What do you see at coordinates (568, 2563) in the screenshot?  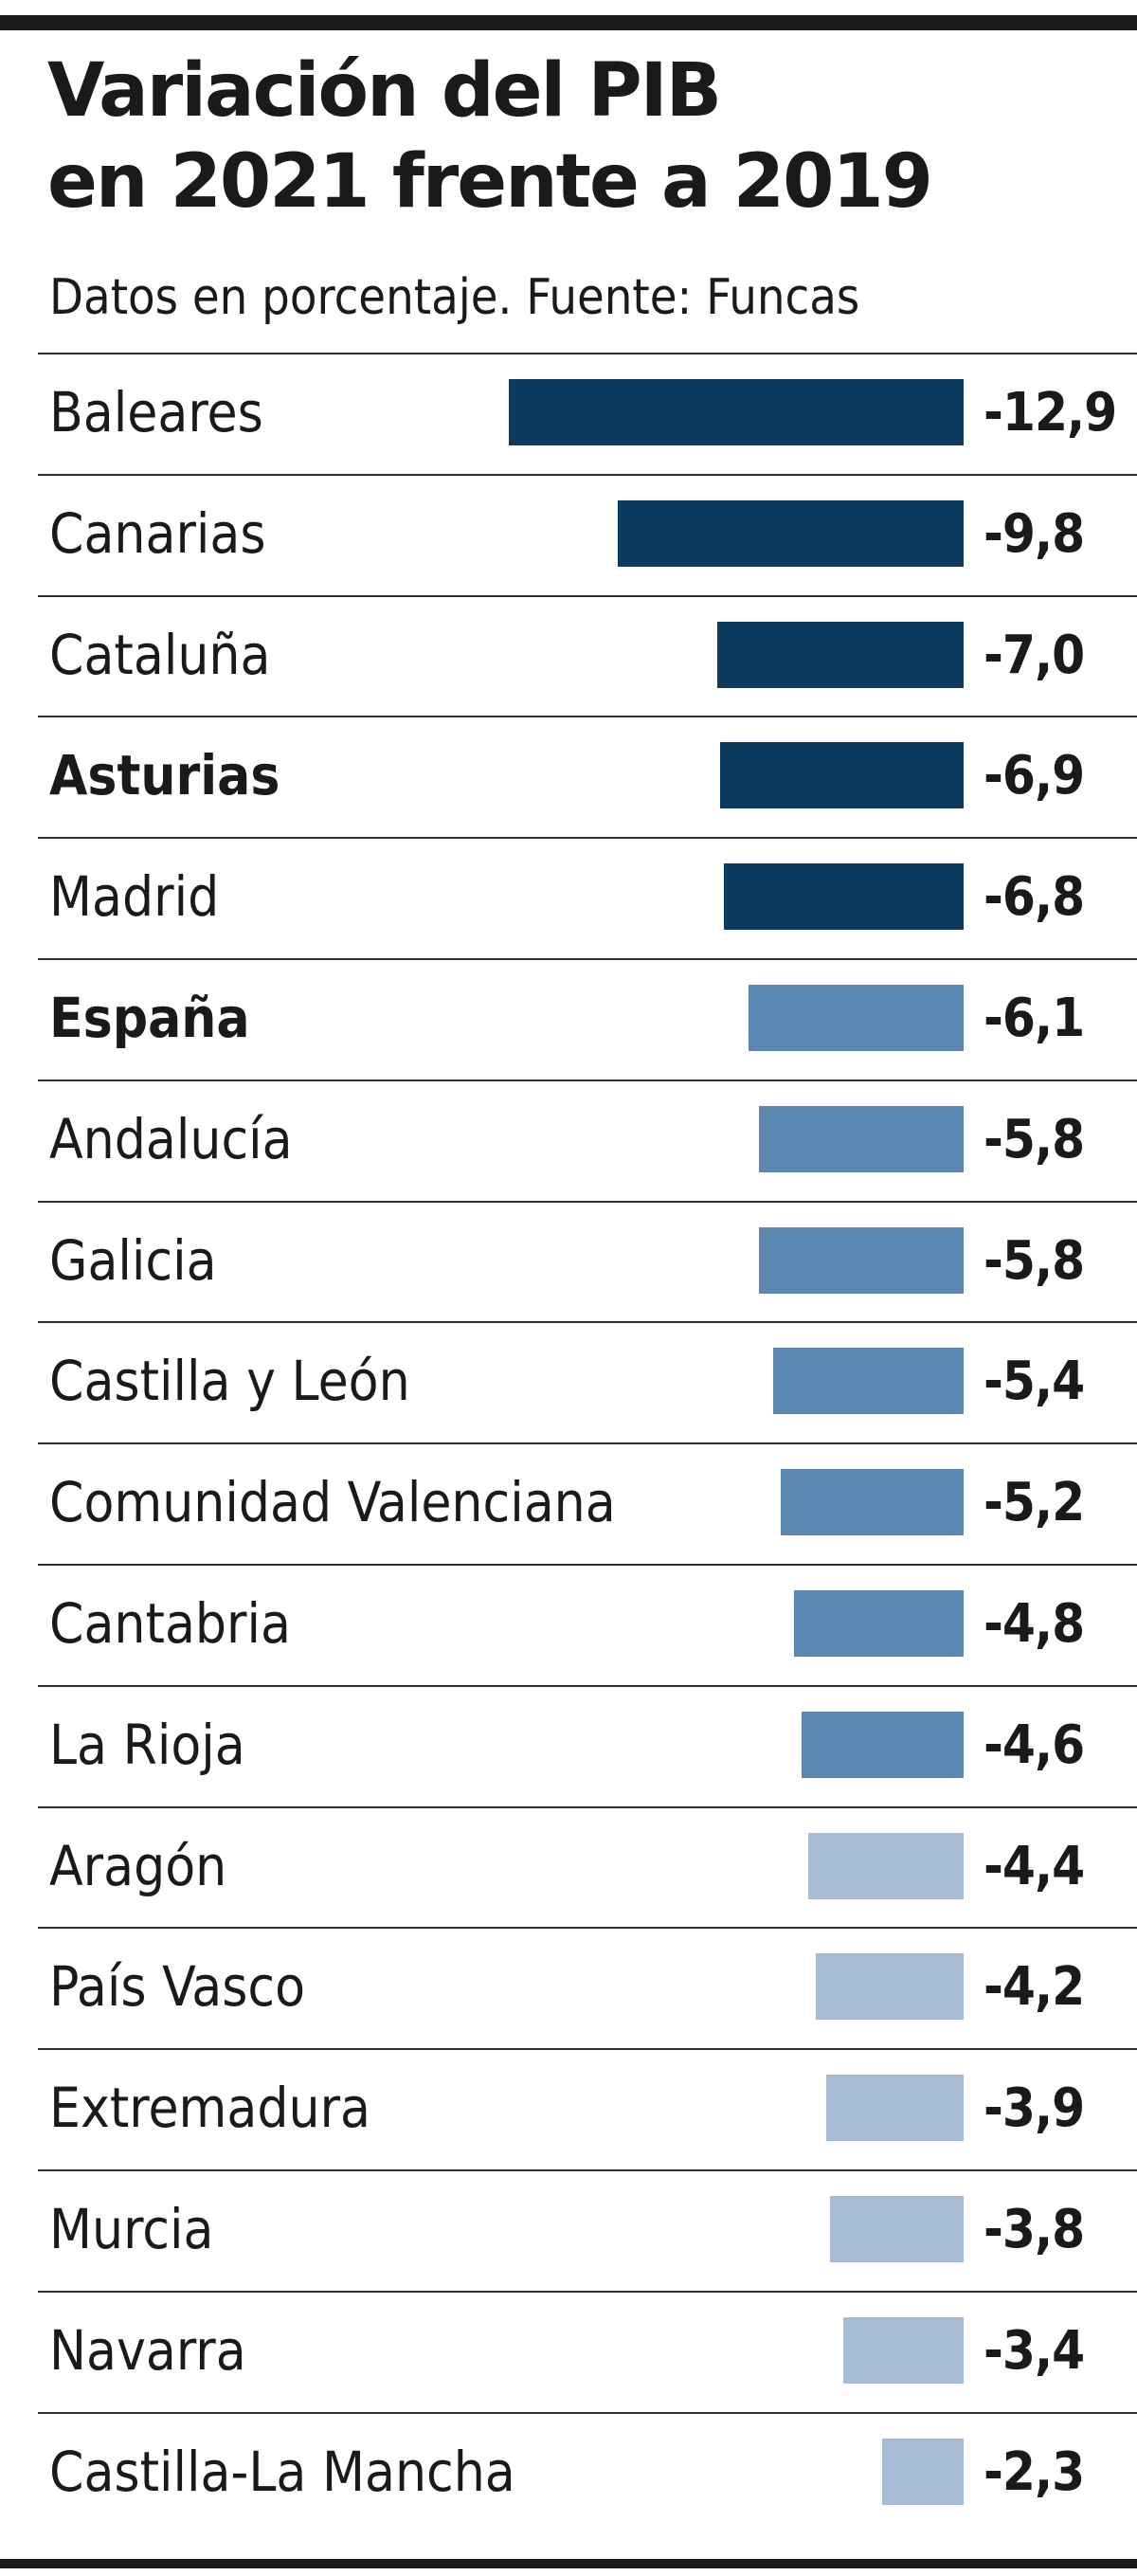 I see `bottom-rule` at bounding box center [568, 2563].